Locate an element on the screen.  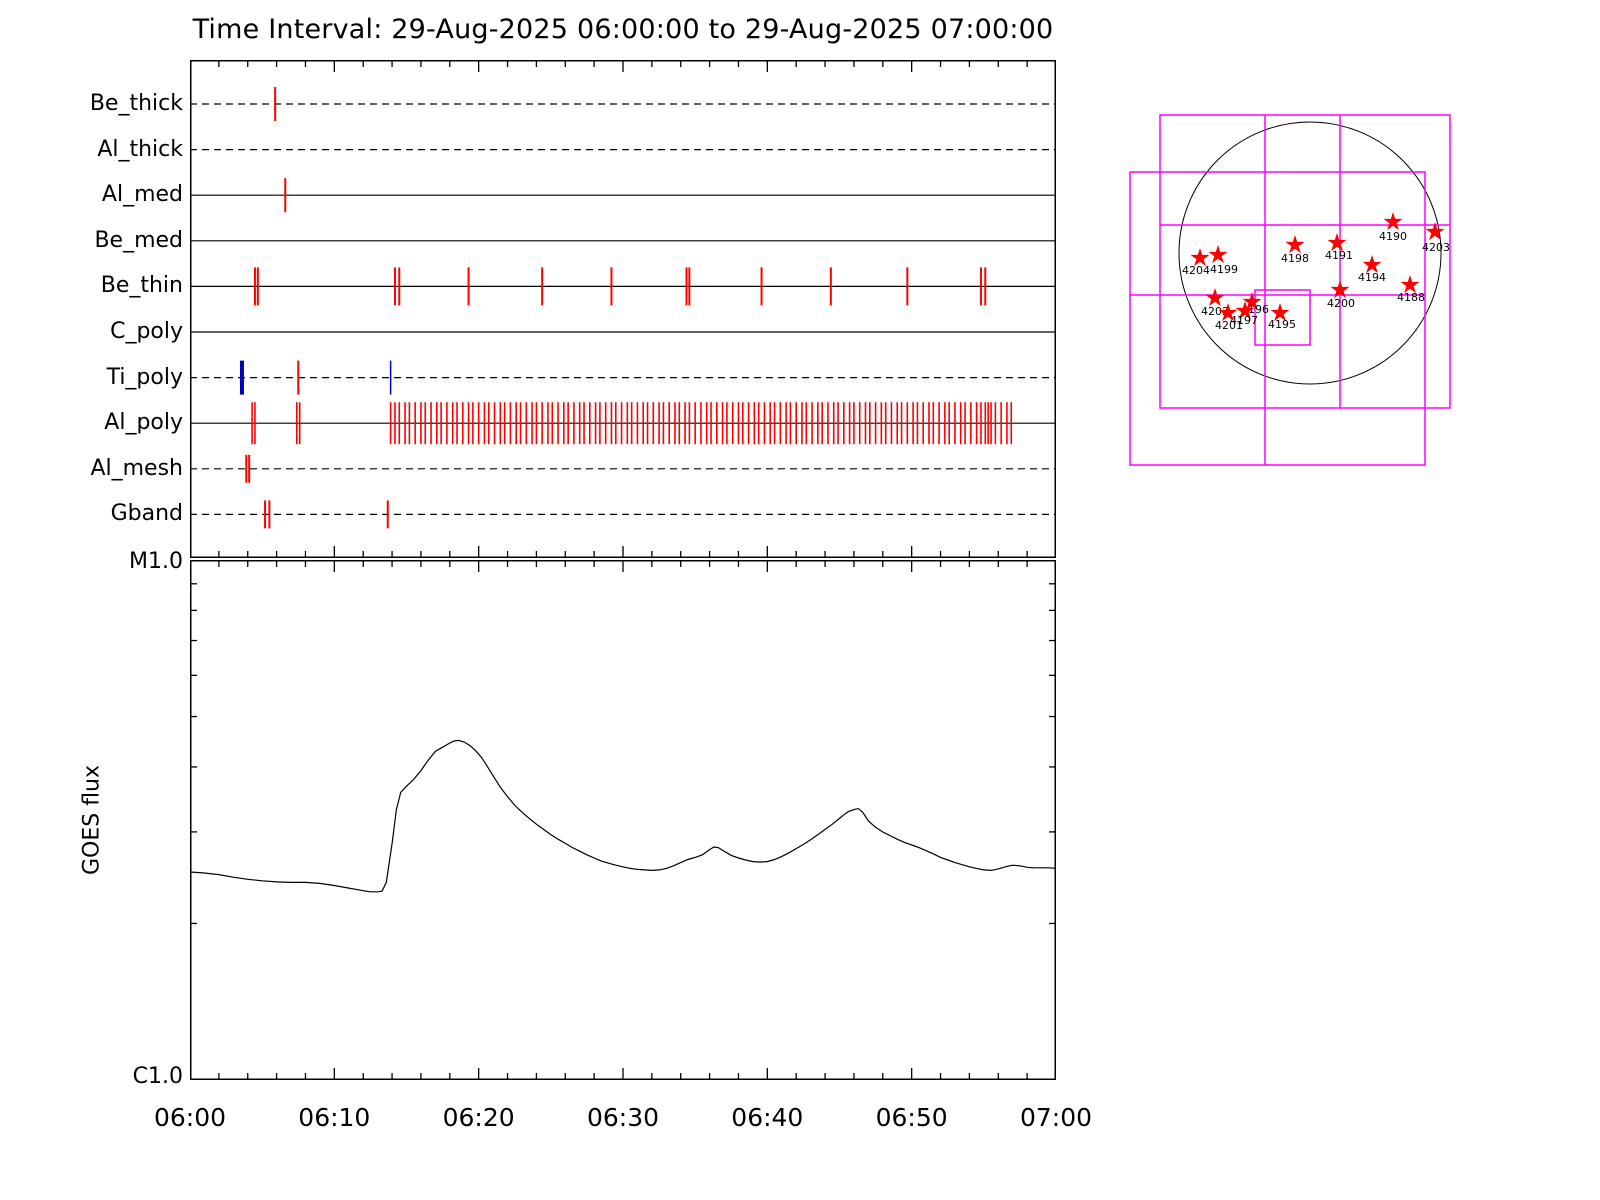
active-region-label: 4197 is located at coordinates (1244, 320).